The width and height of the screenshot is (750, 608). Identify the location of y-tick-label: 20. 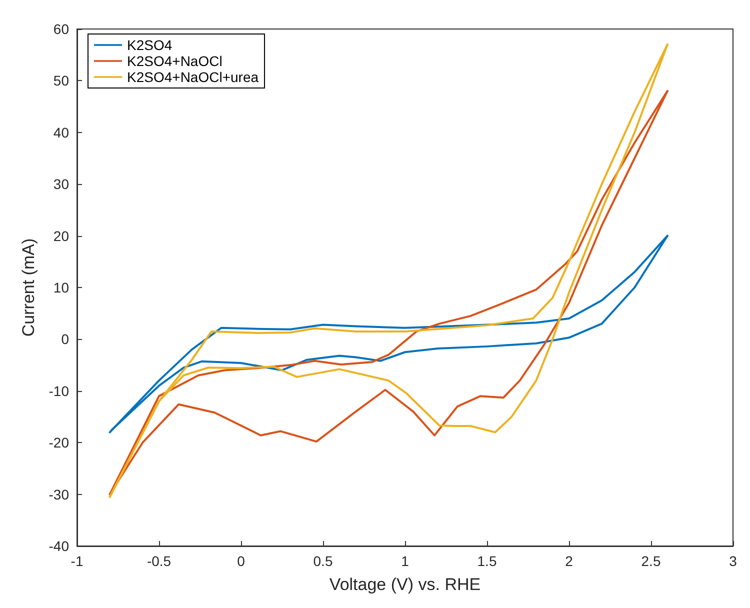
(61, 236).